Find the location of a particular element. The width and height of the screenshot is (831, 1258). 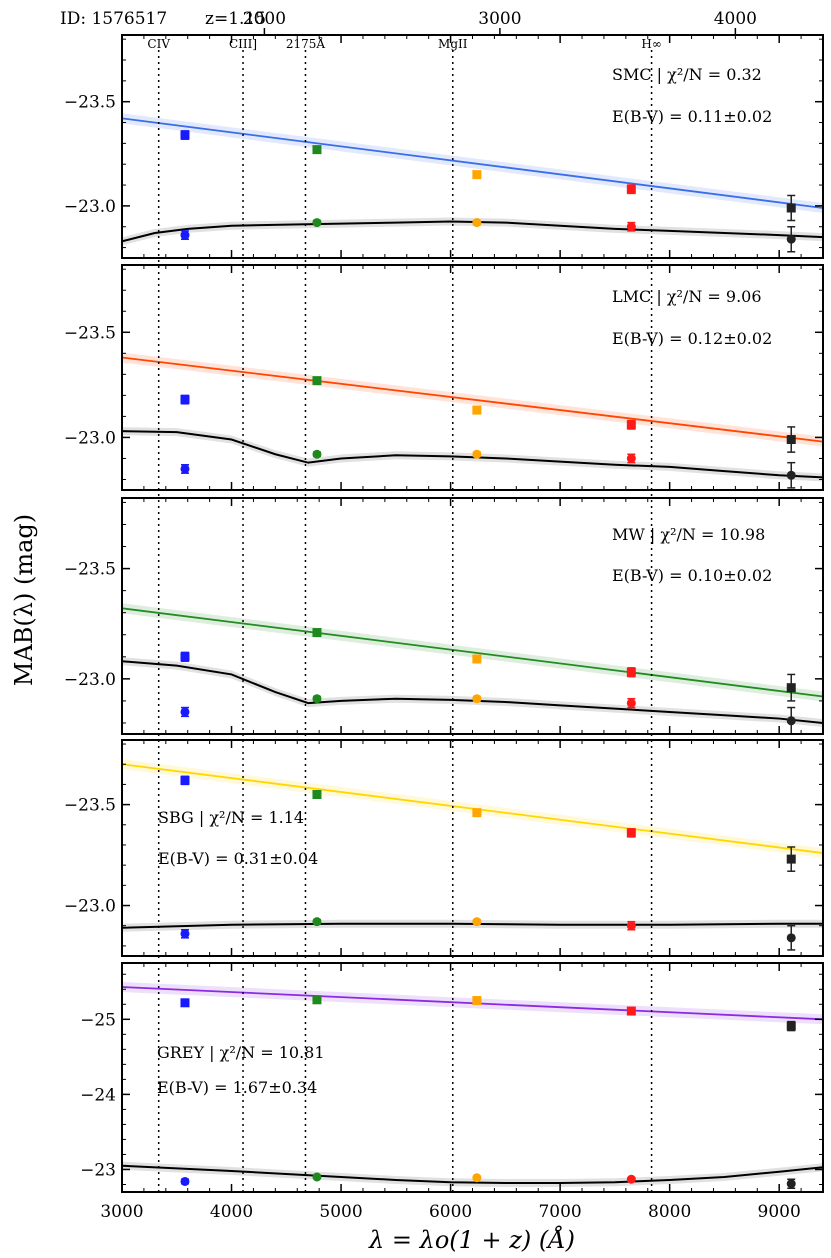

y-tick-label: −24 is located at coordinates (98, 1095).